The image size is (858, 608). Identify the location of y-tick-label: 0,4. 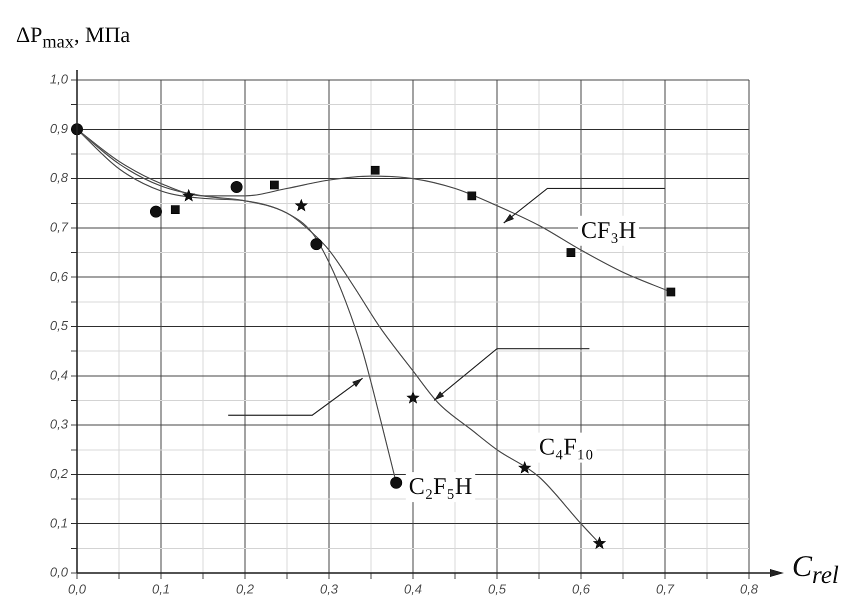
(59, 374).